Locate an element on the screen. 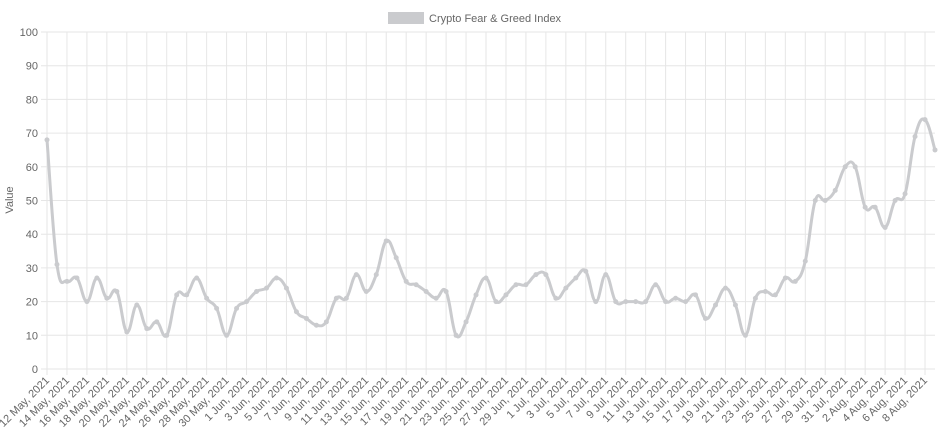 The height and width of the screenshot is (438, 950). legend-swatch is located at coordinates (406, 18).